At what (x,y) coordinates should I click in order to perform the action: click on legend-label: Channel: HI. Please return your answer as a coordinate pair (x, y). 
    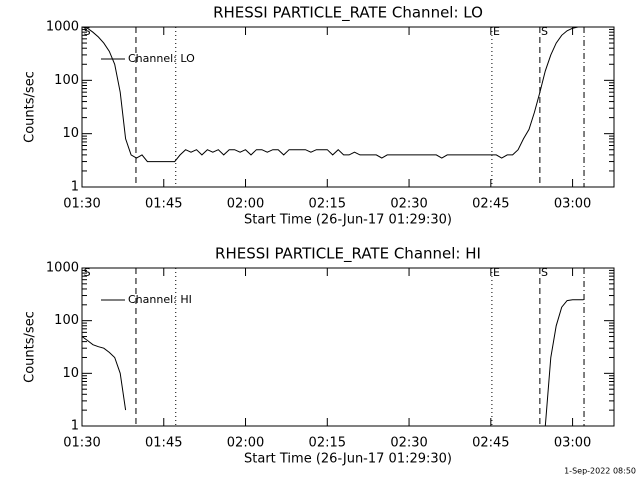
    Looking at the image, I should click on (160, 299).